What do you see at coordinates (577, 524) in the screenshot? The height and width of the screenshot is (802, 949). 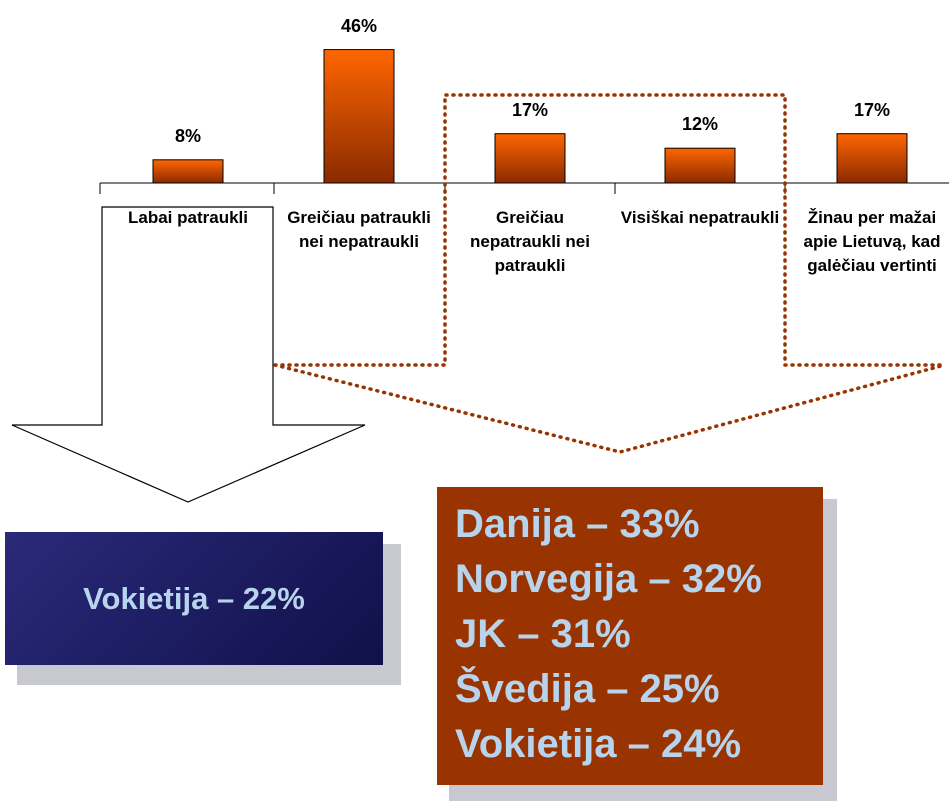 I see `callout-text: Danija – 33%` at bounding box center [577, 524].